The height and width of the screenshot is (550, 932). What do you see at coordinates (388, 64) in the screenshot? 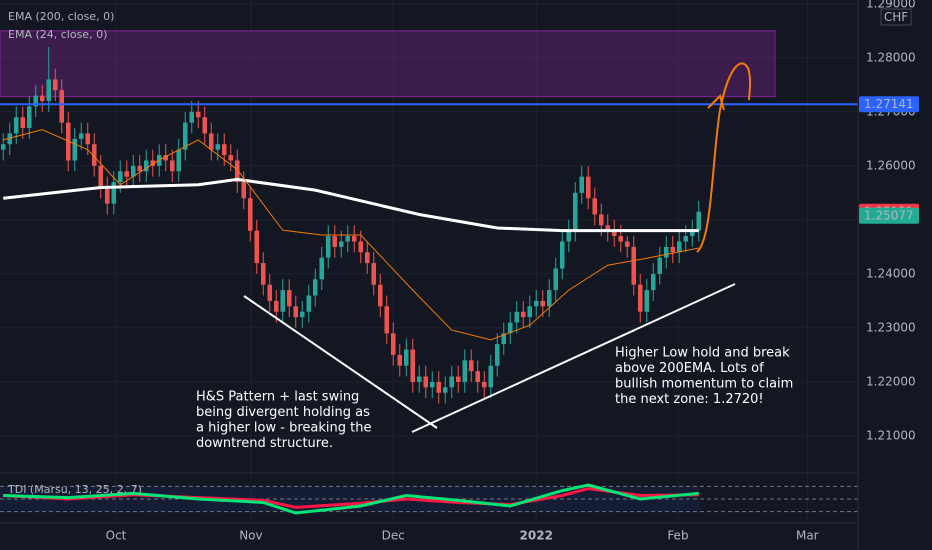
I see `target-zone` at bounding box center [388, 64].